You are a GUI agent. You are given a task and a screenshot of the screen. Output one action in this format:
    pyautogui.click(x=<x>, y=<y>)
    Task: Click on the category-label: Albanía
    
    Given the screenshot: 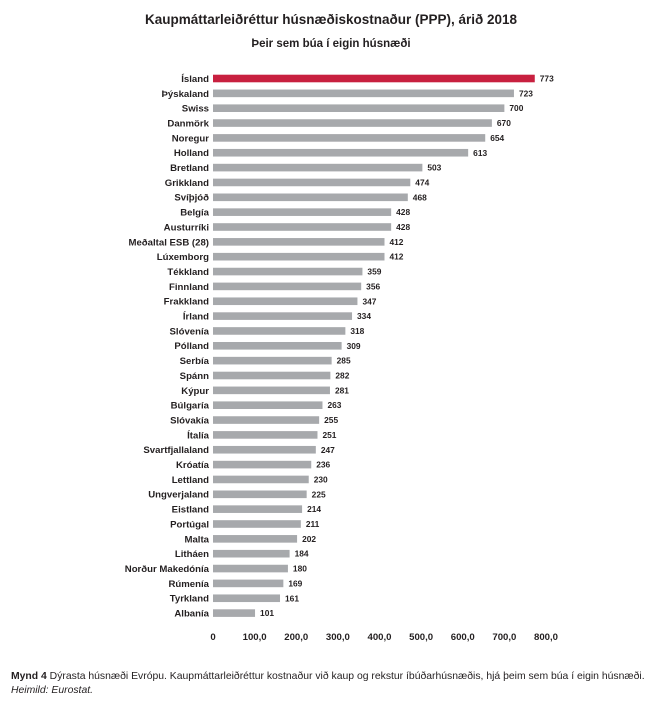 What is the action you would take?
    pyautogui.click(x=191, y=614)
    